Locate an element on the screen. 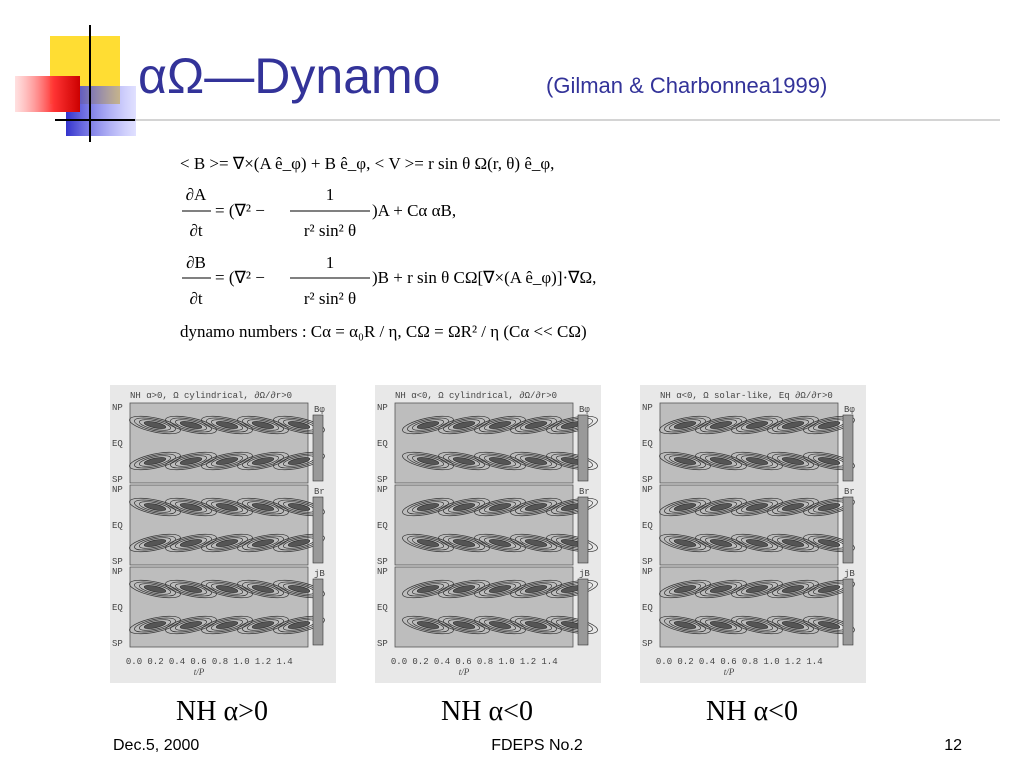 The height and width of the screenshot is (768, 1024). x-tick-label: 1.0 is located at coordinates (506, 662).